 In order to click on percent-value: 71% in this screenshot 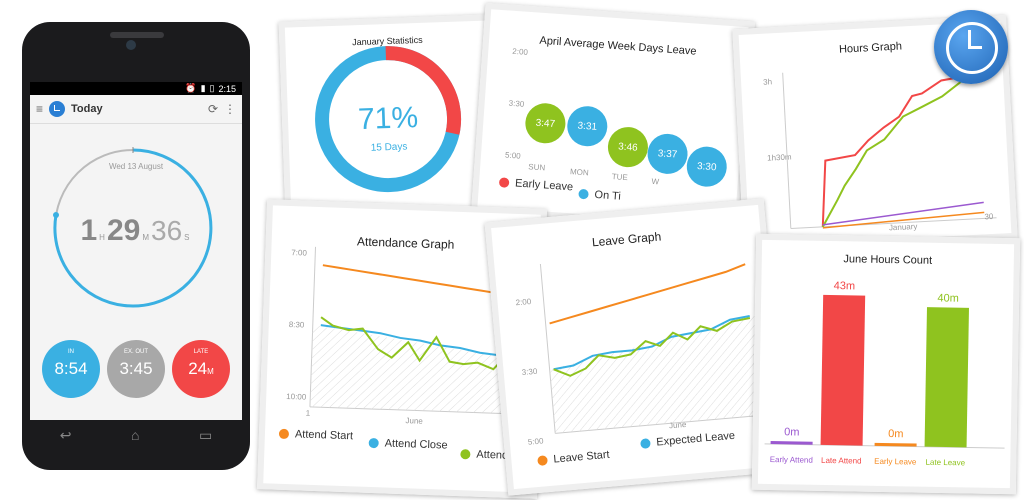, I will do `click(388, 119)`.